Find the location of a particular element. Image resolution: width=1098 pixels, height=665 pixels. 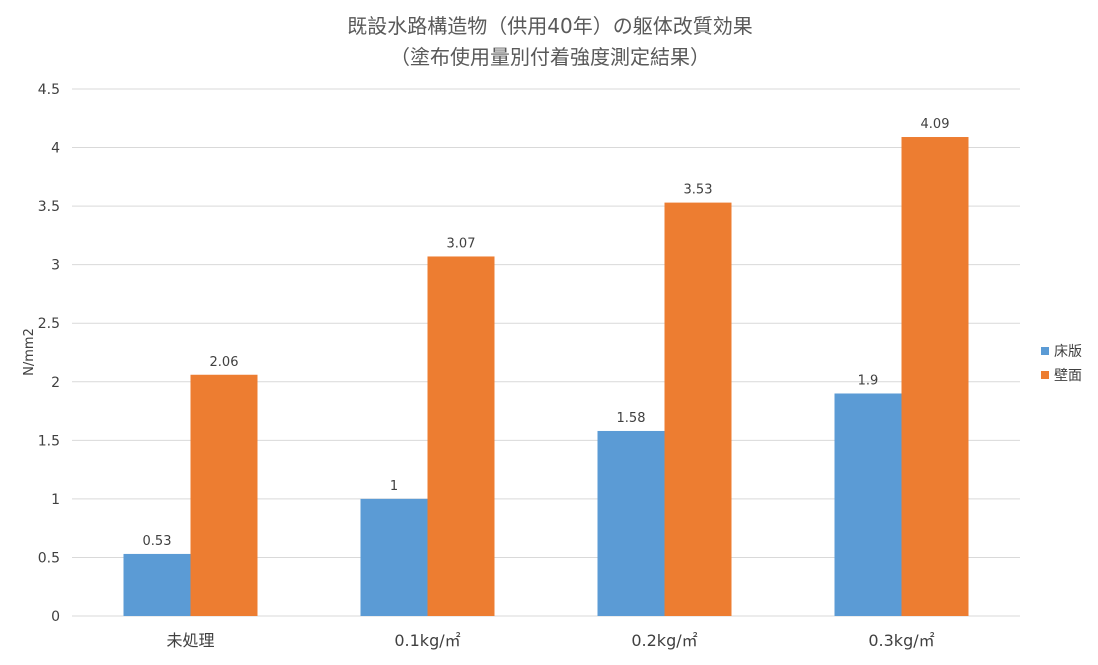

data-label: 1.58 is located at coordinates (631, 418).